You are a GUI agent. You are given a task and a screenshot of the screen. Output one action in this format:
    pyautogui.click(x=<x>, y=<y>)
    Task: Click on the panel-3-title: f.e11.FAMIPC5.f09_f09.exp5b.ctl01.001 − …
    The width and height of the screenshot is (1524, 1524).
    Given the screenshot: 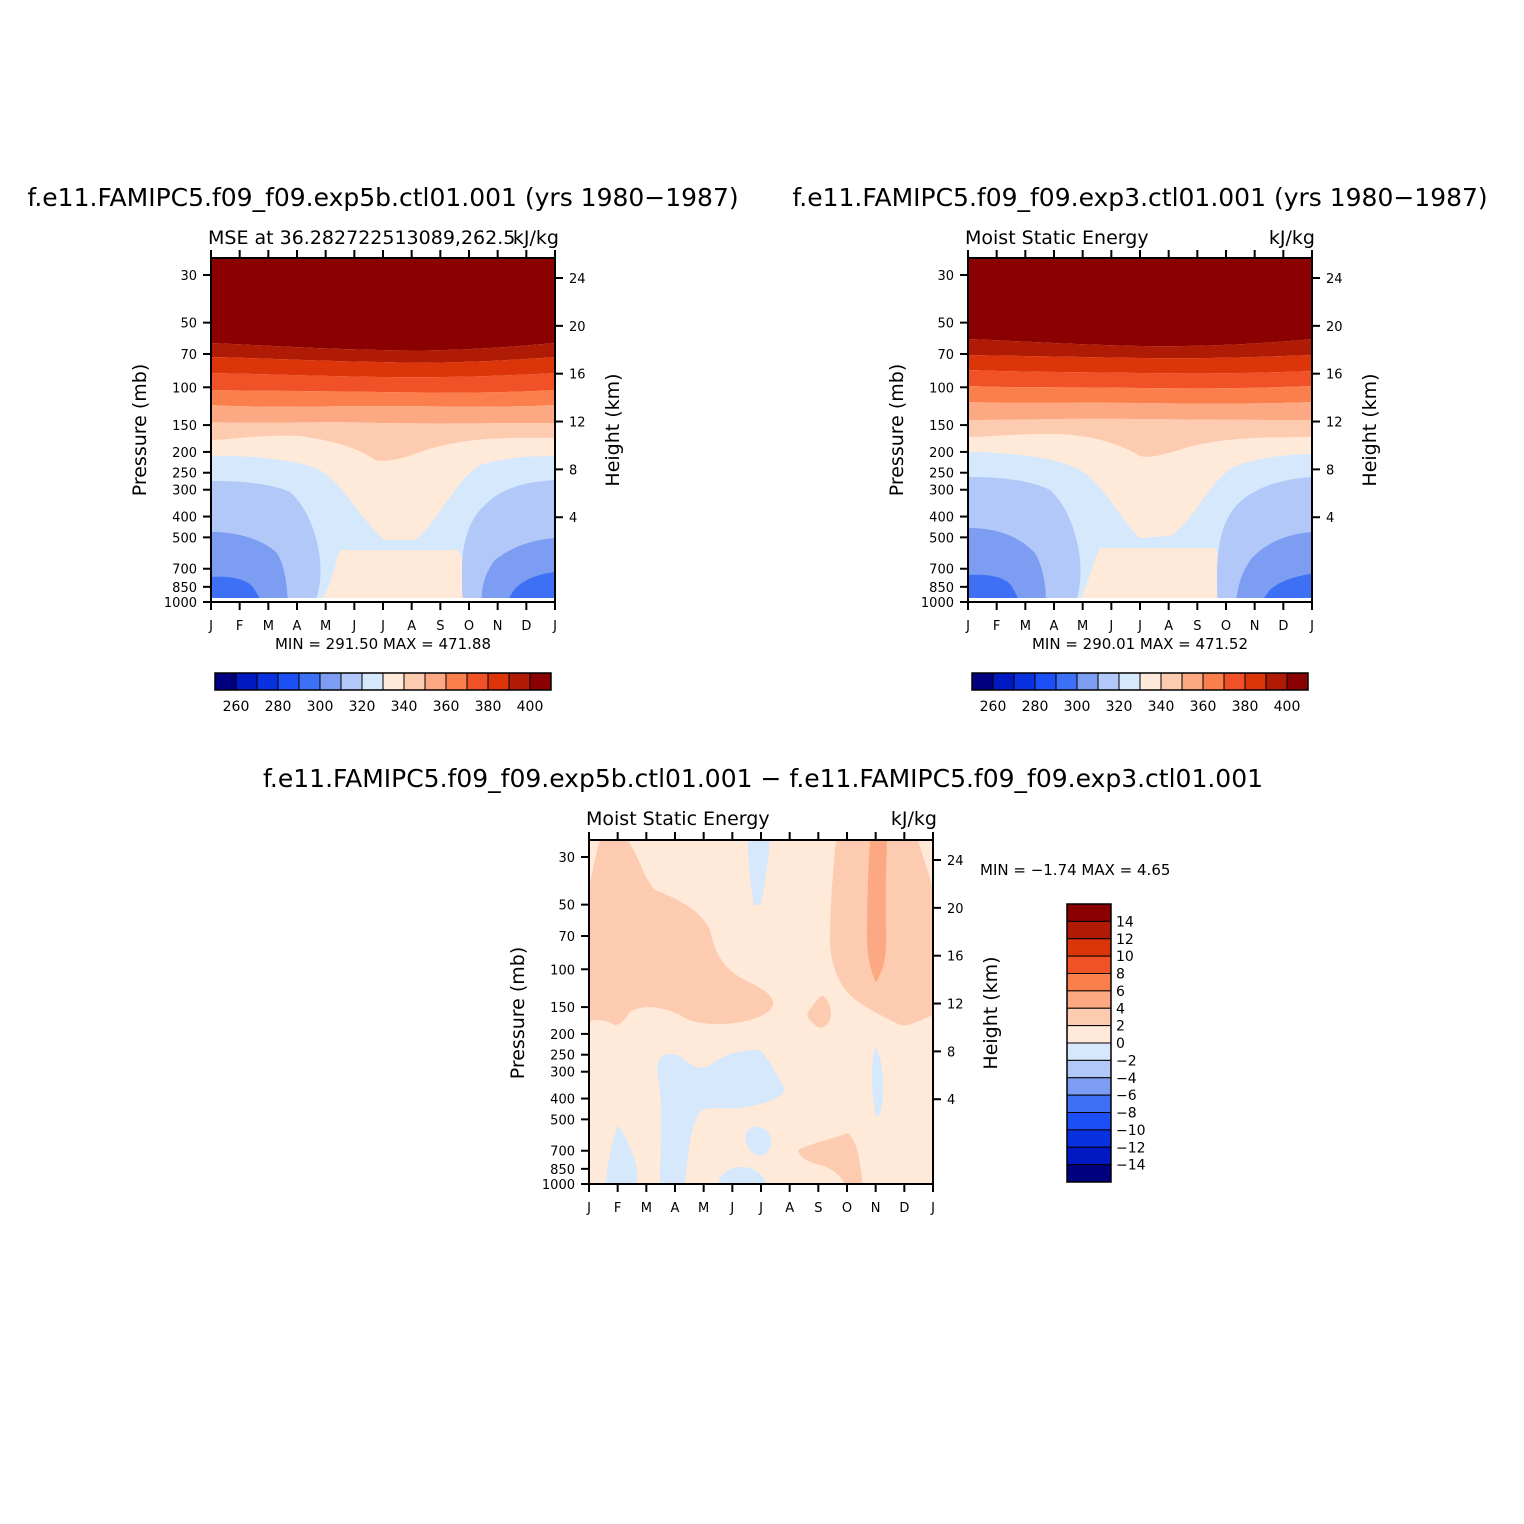 What is the action you would take?
    pyautogui.click(x=763, y=778)
    